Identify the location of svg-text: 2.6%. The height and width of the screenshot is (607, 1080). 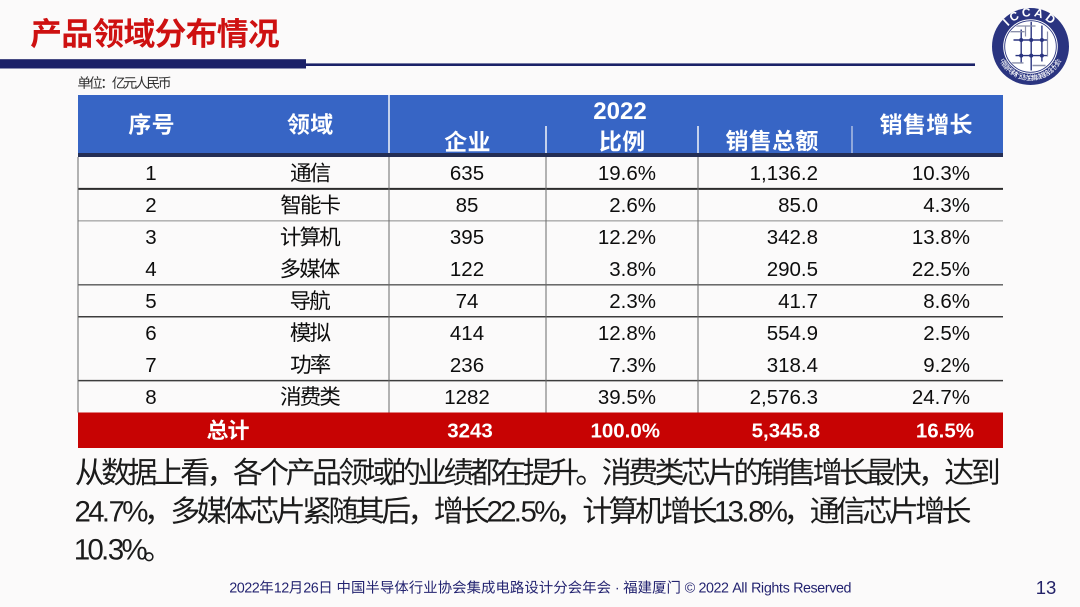
(632, 205).